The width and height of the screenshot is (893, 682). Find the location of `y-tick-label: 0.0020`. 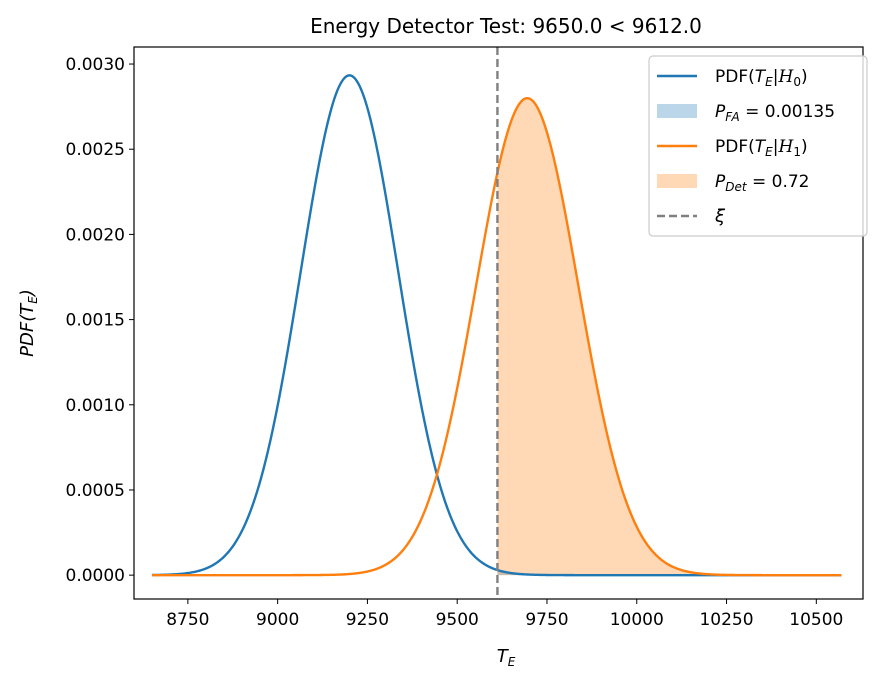

y-tick-label: 0.0020 is located at coordinates (95, 235).